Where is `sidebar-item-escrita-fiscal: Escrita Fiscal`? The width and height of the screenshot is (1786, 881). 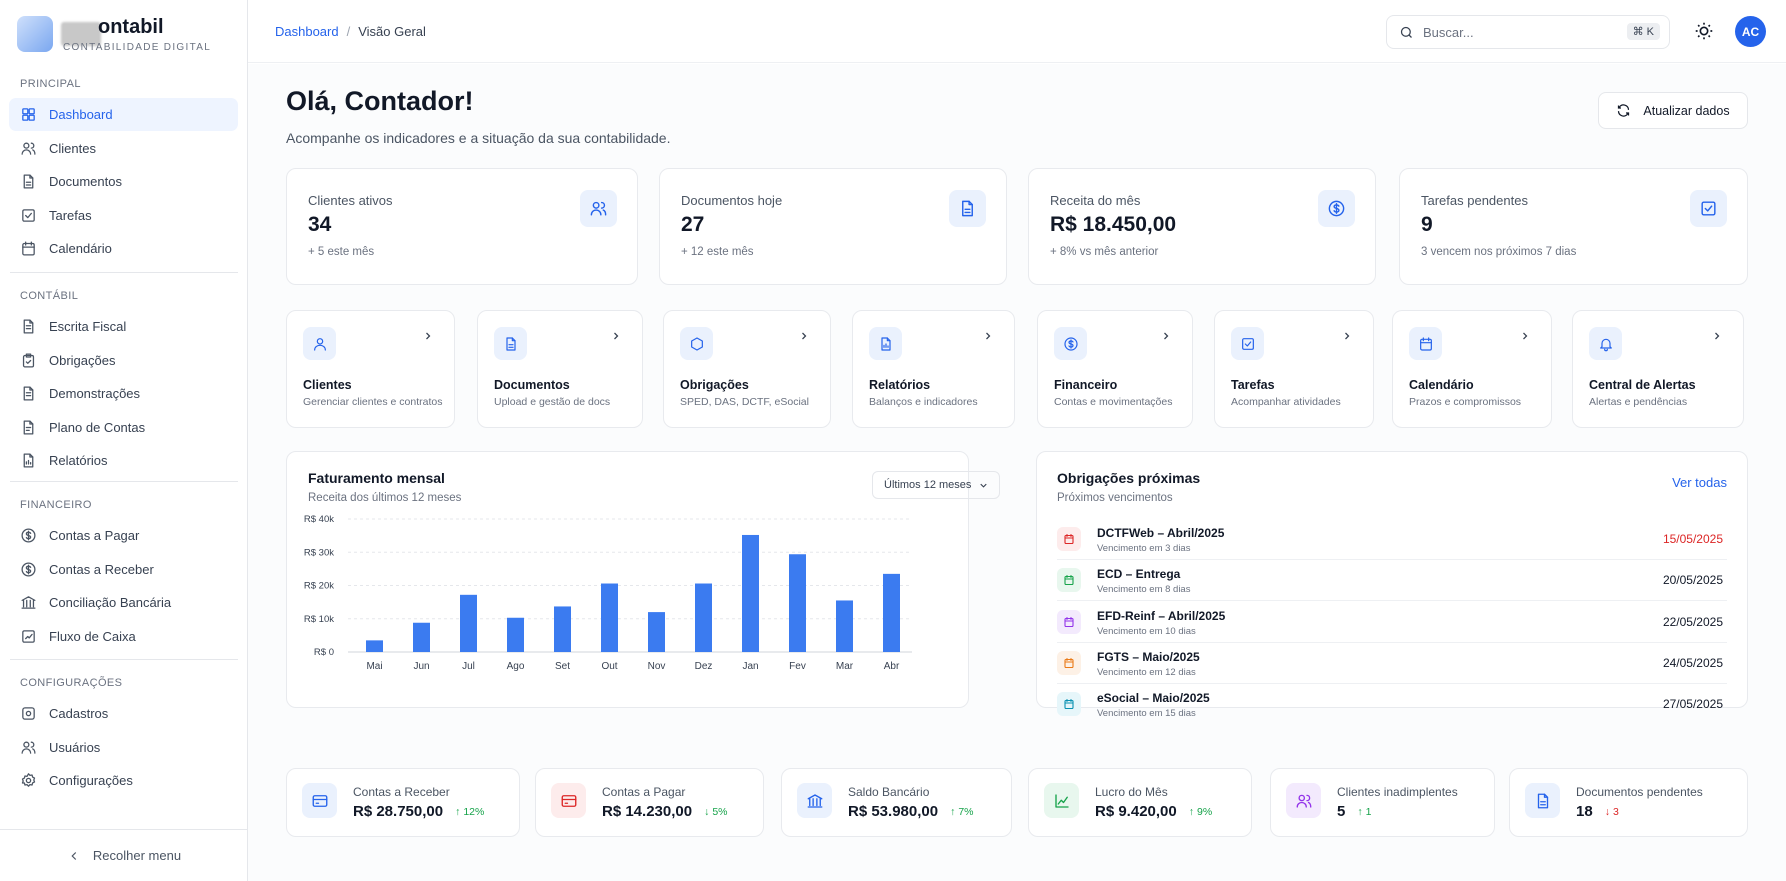
sidebar-item-escrita-fiscal: Escrita Fiscal is located at coordinates (123, 326).